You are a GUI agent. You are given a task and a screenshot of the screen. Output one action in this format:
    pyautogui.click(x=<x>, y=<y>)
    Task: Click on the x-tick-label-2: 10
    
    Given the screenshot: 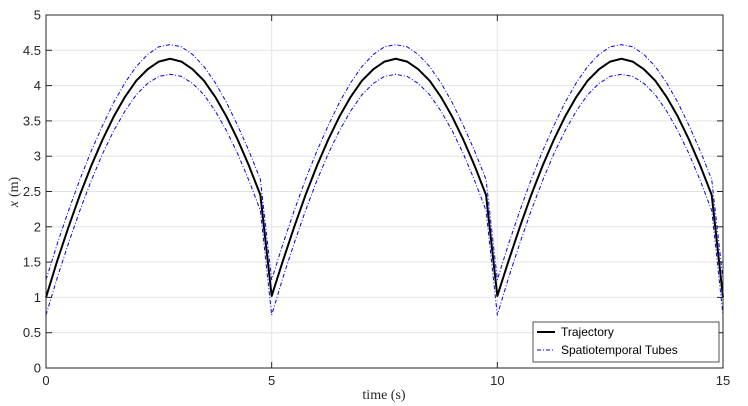 What is the action you would take?
    pyautogui.click(x=497, y=380)
    